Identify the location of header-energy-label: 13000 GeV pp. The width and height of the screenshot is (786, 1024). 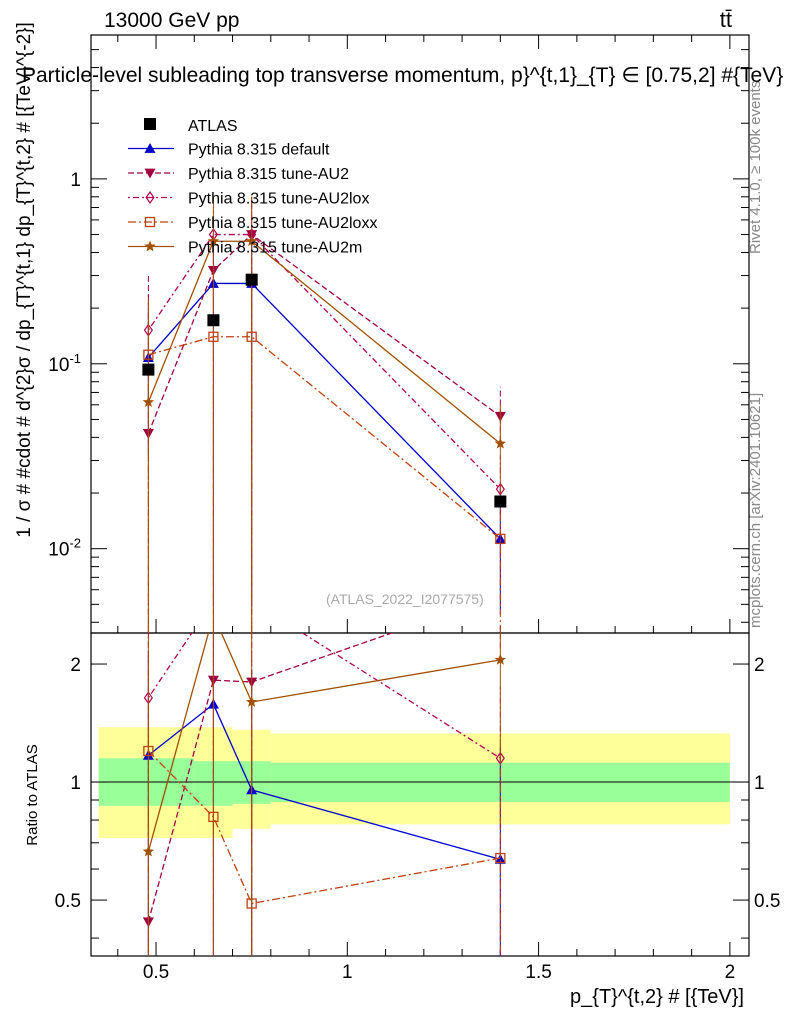
(171, 20).